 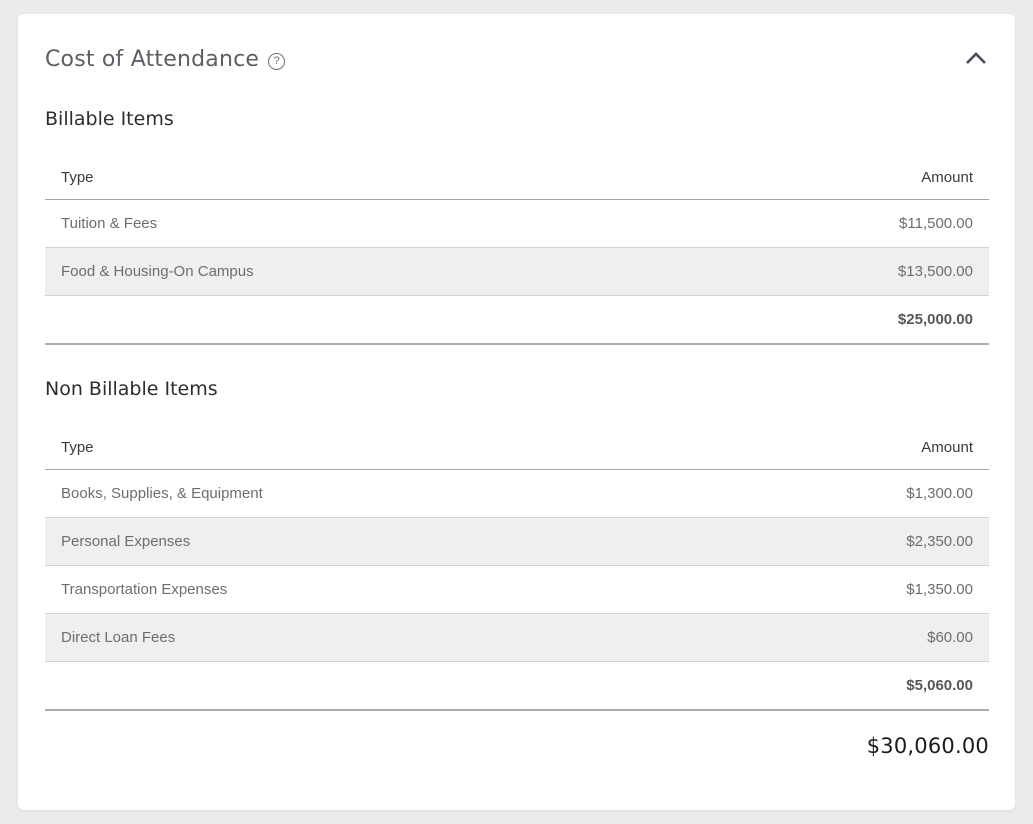 I want to click on page-title: Cost of Attendance, so click(x=152, y=59).